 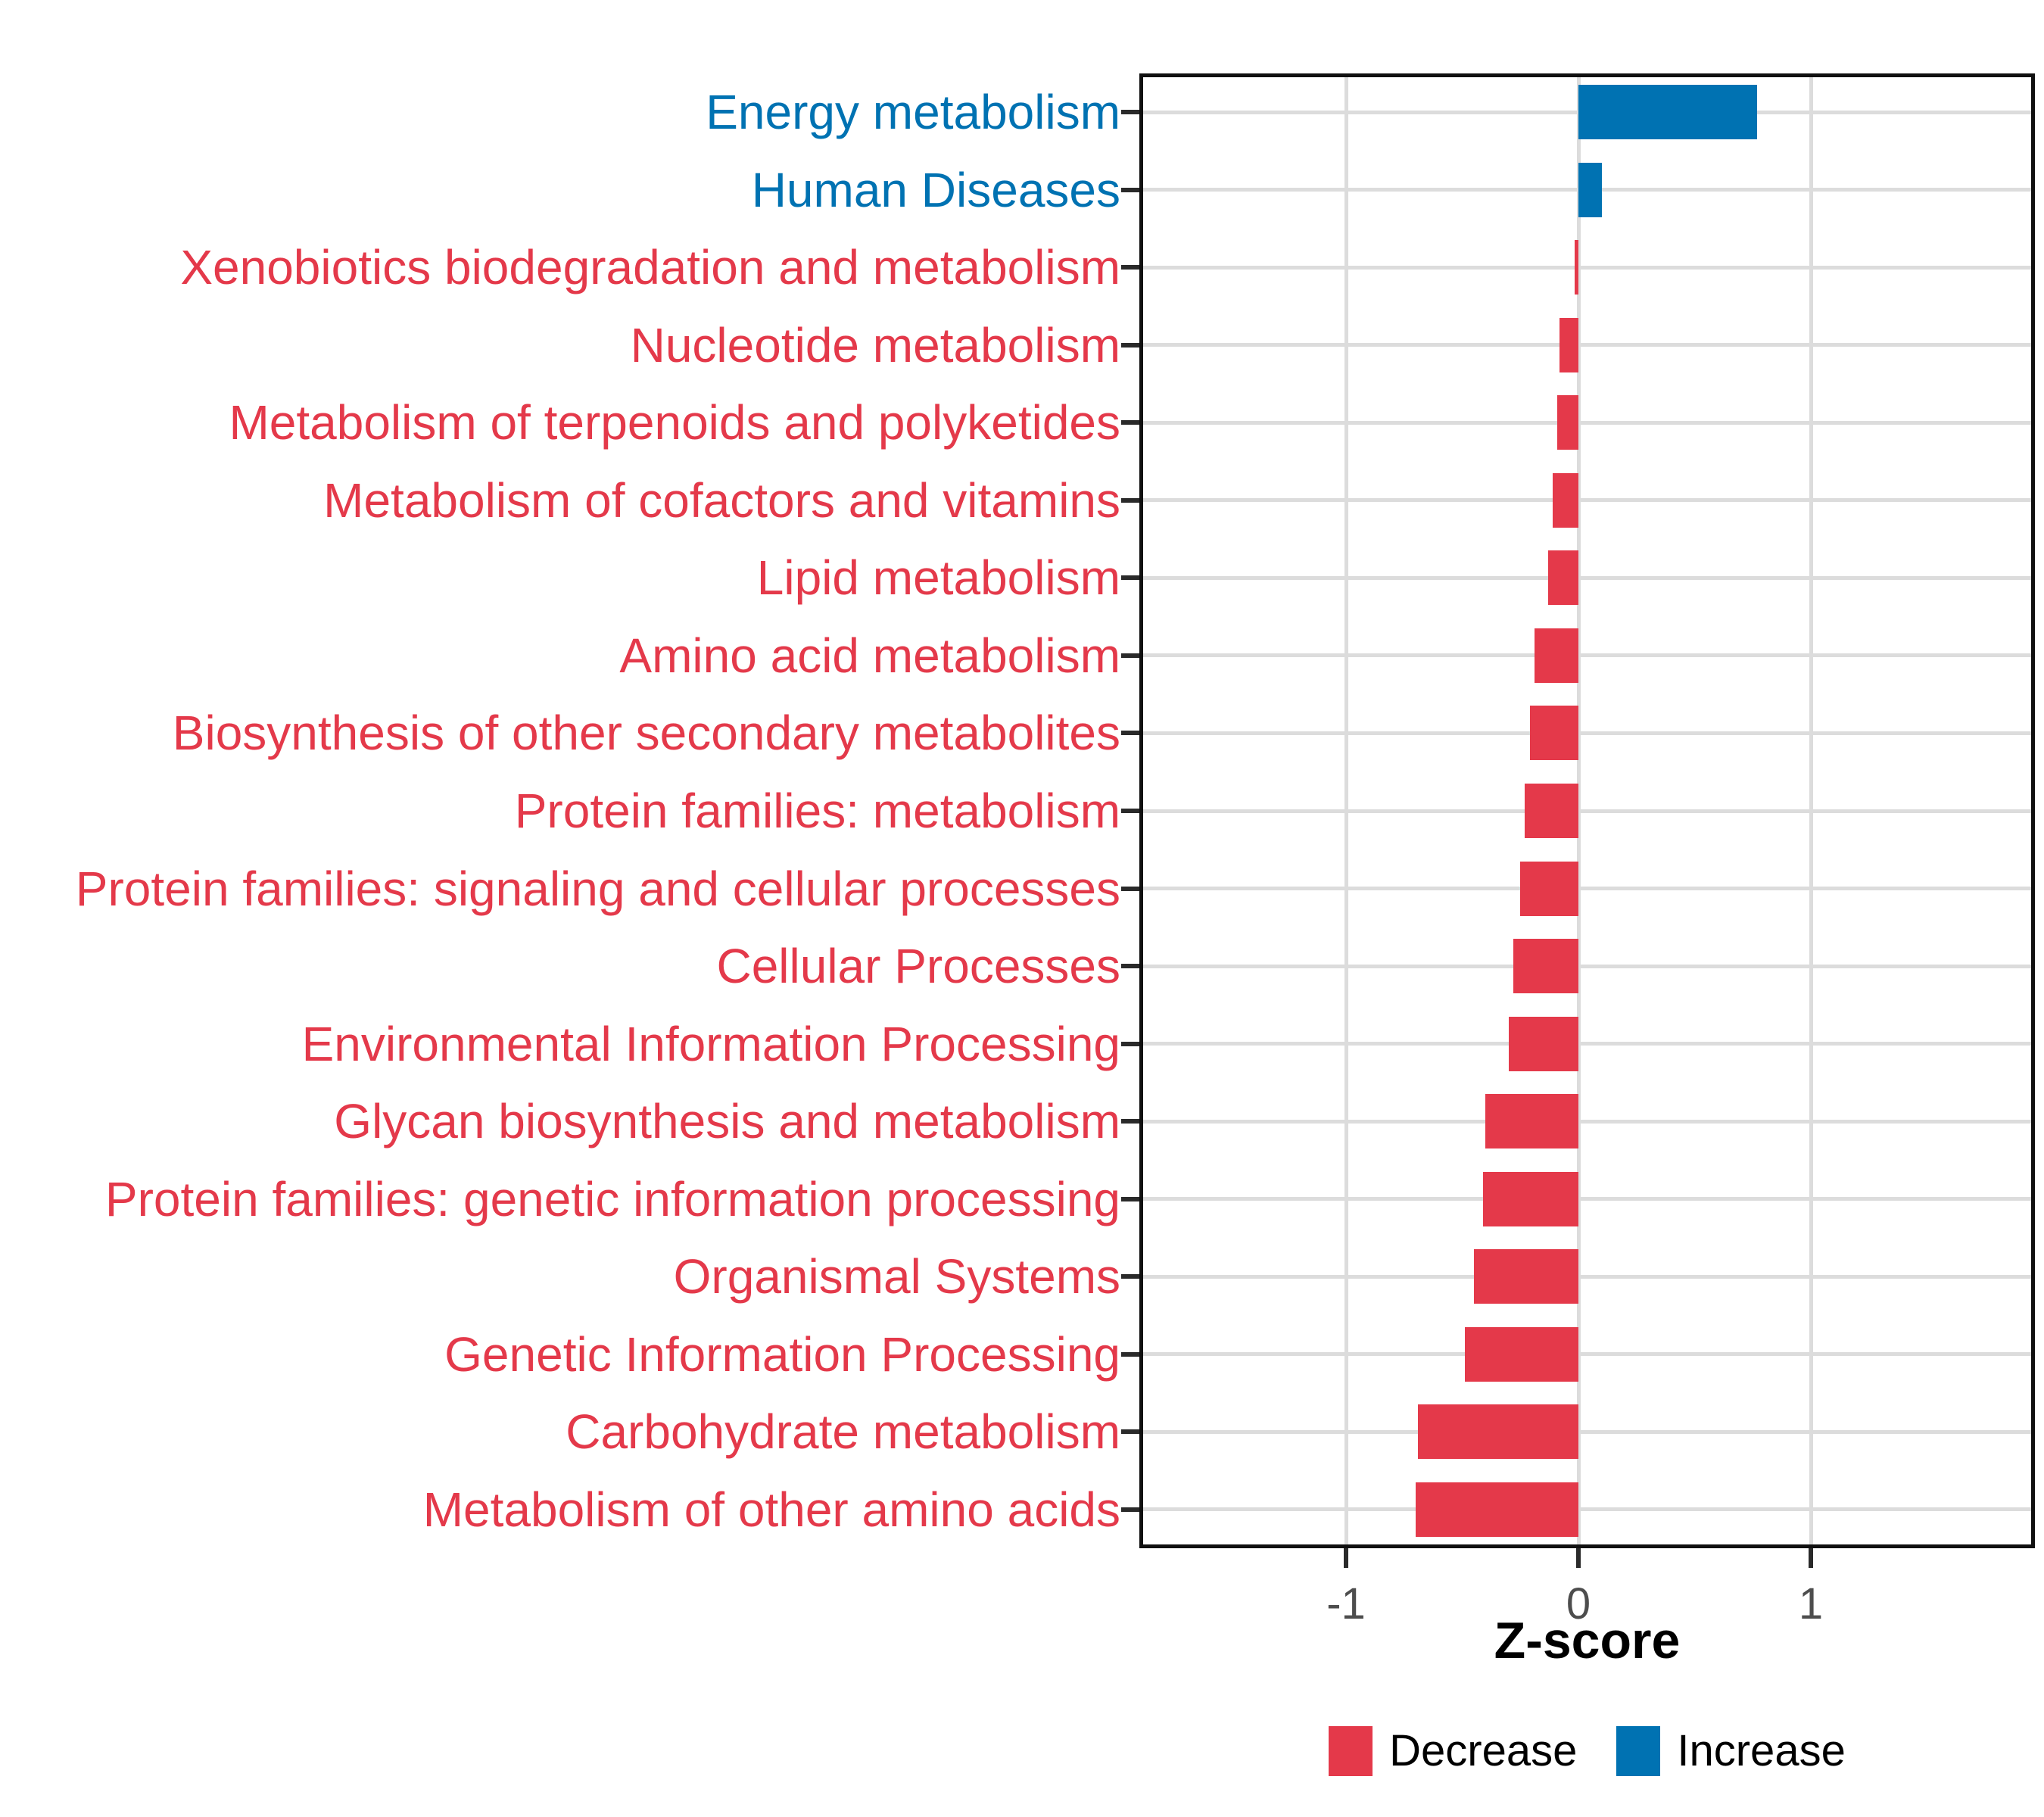 I want to click on legend-label: Decrease, so click(x=1483, y=1751).